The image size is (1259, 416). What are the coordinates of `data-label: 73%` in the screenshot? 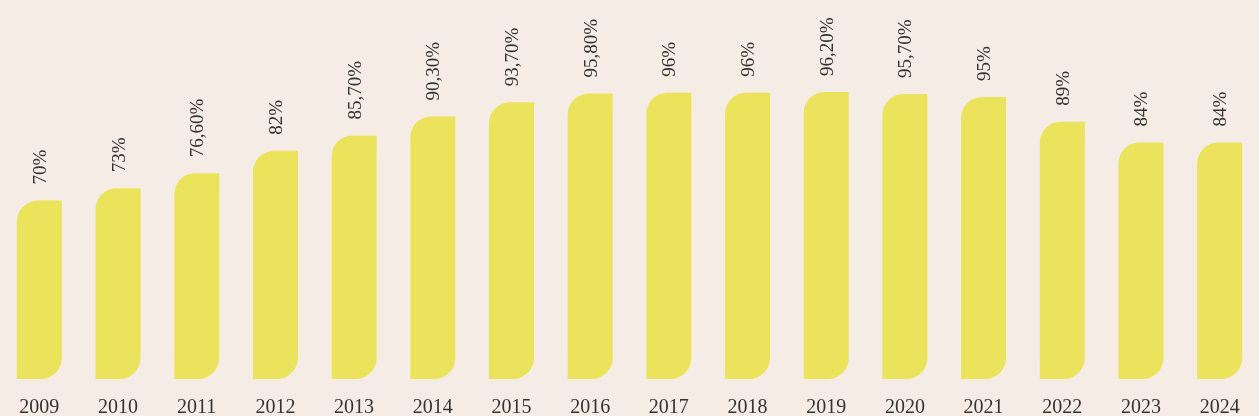 It's located at (118, 155).